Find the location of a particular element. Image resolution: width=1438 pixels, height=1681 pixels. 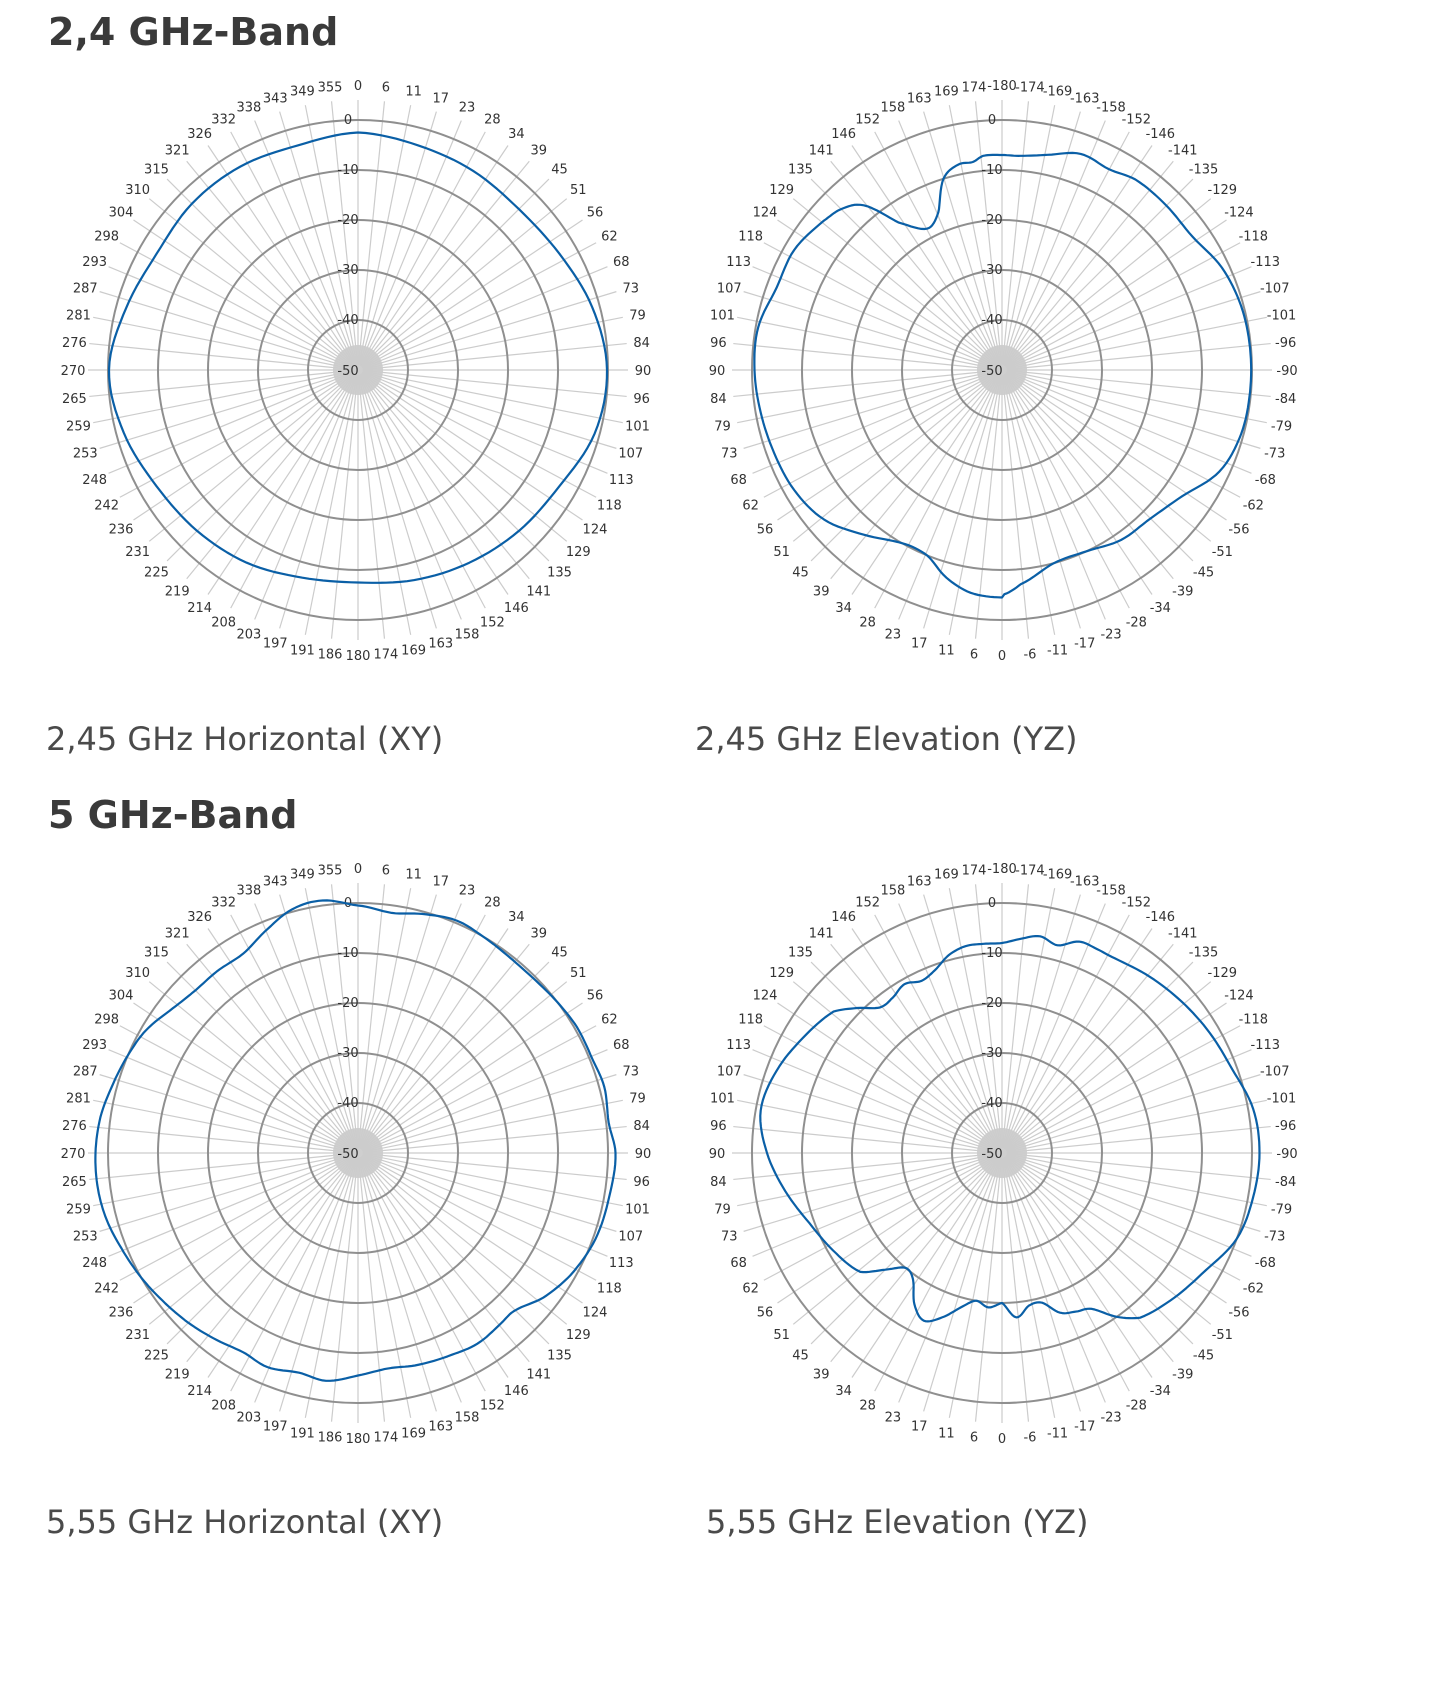

angle-label: 23 is located at coordinates (467, 891).